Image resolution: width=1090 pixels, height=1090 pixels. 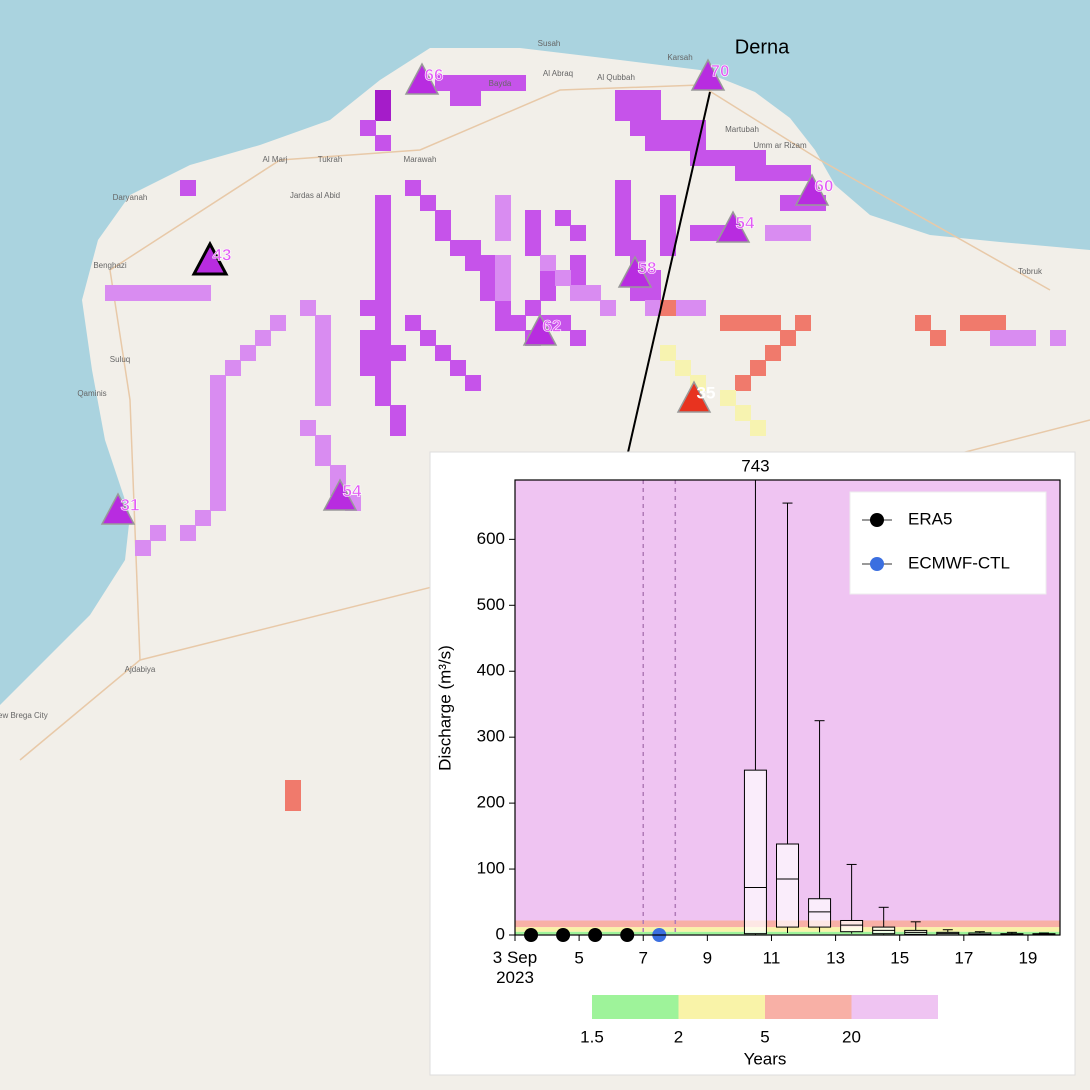 What do you see at coordinates (963, 957) in the screenshot?
I see `x-tick-label: 17` at bounding box center [963, 957].